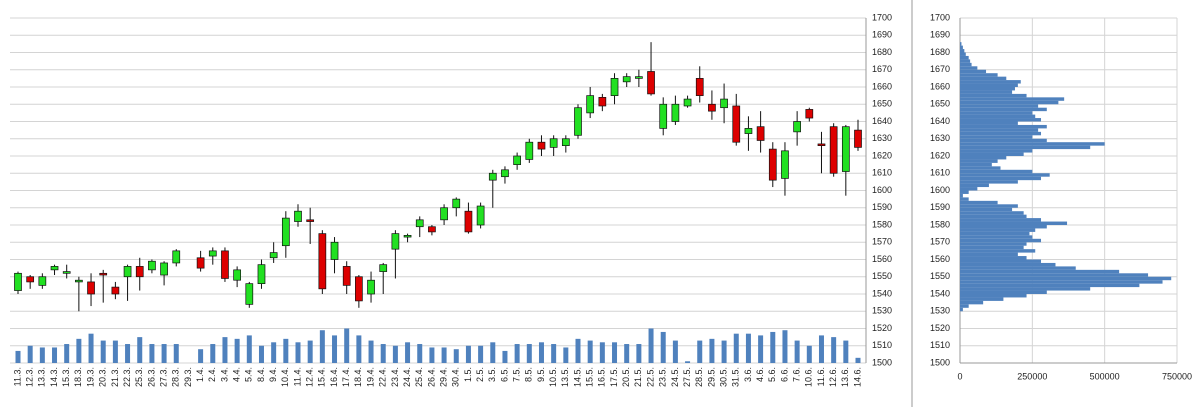  What do you see at coordinates (383, 377) in the screenshot?
I see `x-tick-label: 22.4.` at bounding box center [383, 377].